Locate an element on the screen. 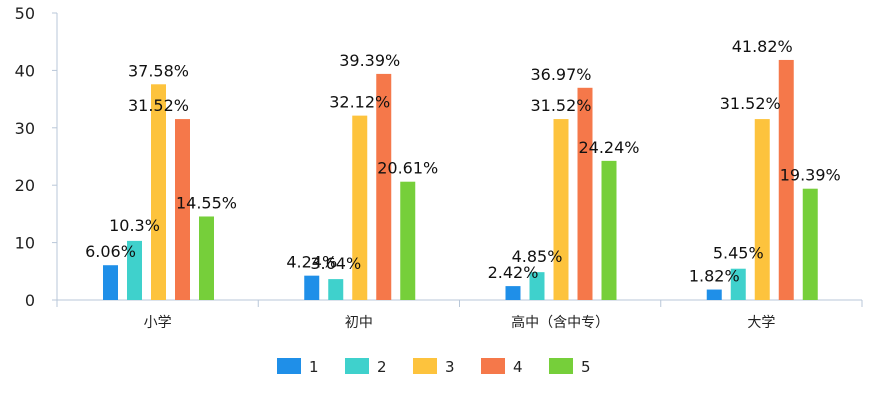 This screenshot has height=411, width=875. data-label: 4.24% is located at coordinates (311, 262).